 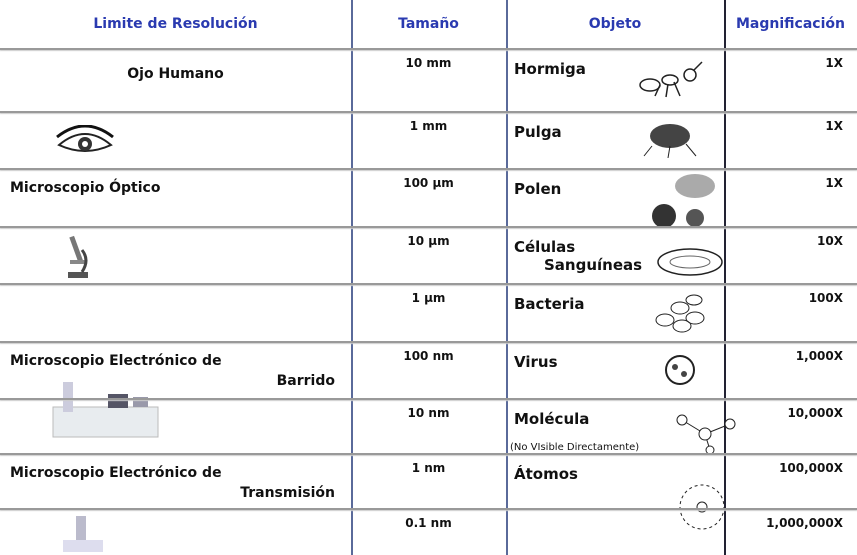 I want to click on pollen-icon, so click(x=683, y=201).